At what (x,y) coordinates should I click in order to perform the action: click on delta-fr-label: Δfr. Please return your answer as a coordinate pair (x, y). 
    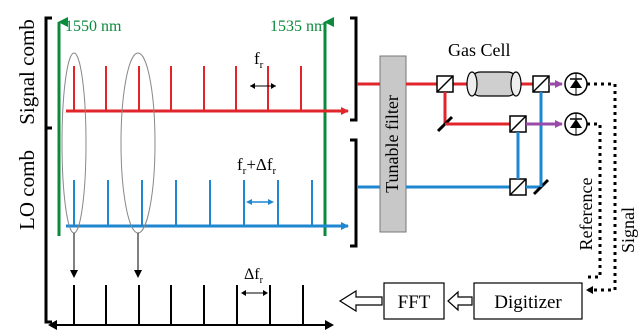
    Looking at the image, I should click on (254, 276).